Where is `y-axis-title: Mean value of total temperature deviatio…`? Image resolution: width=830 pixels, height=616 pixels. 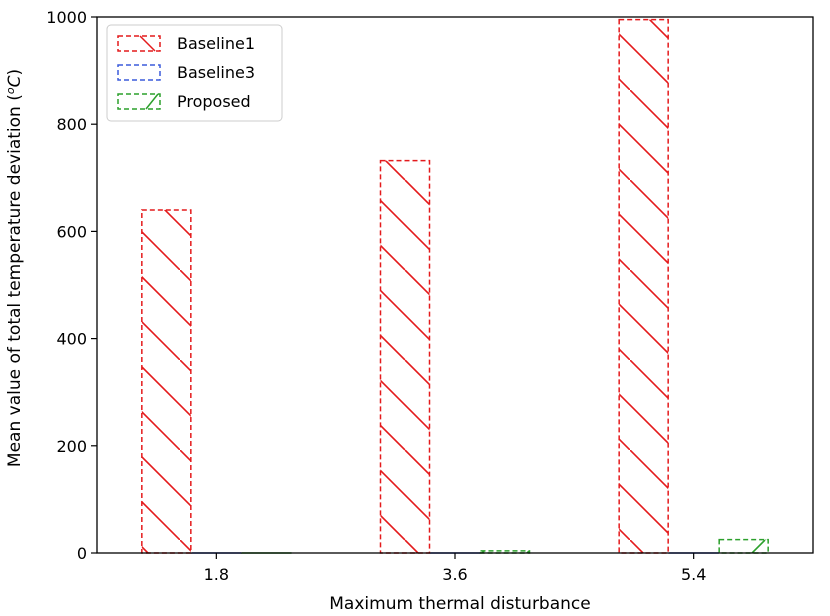 y-axis-title: Mean value of total temperature deviatio… is located at coordinates (14, 268).